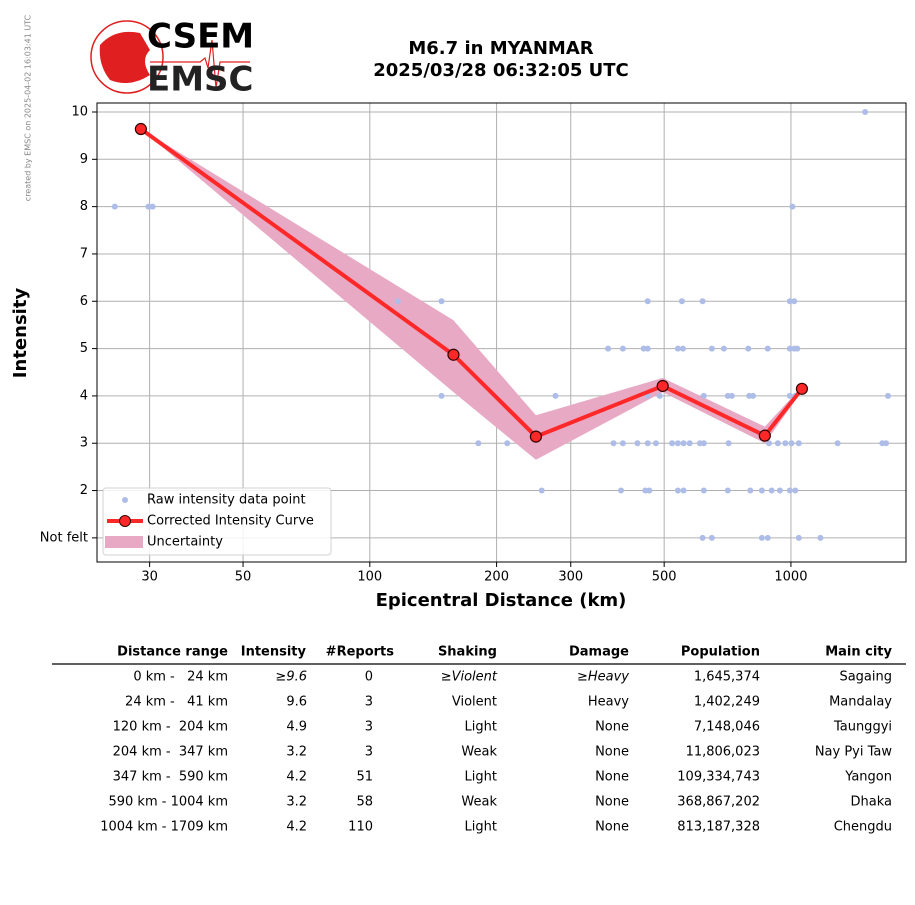  What do you see at coordinates (149, 577) in the screenshot?
I see `x-tick-label: 30` at bounding box center [149, 577].